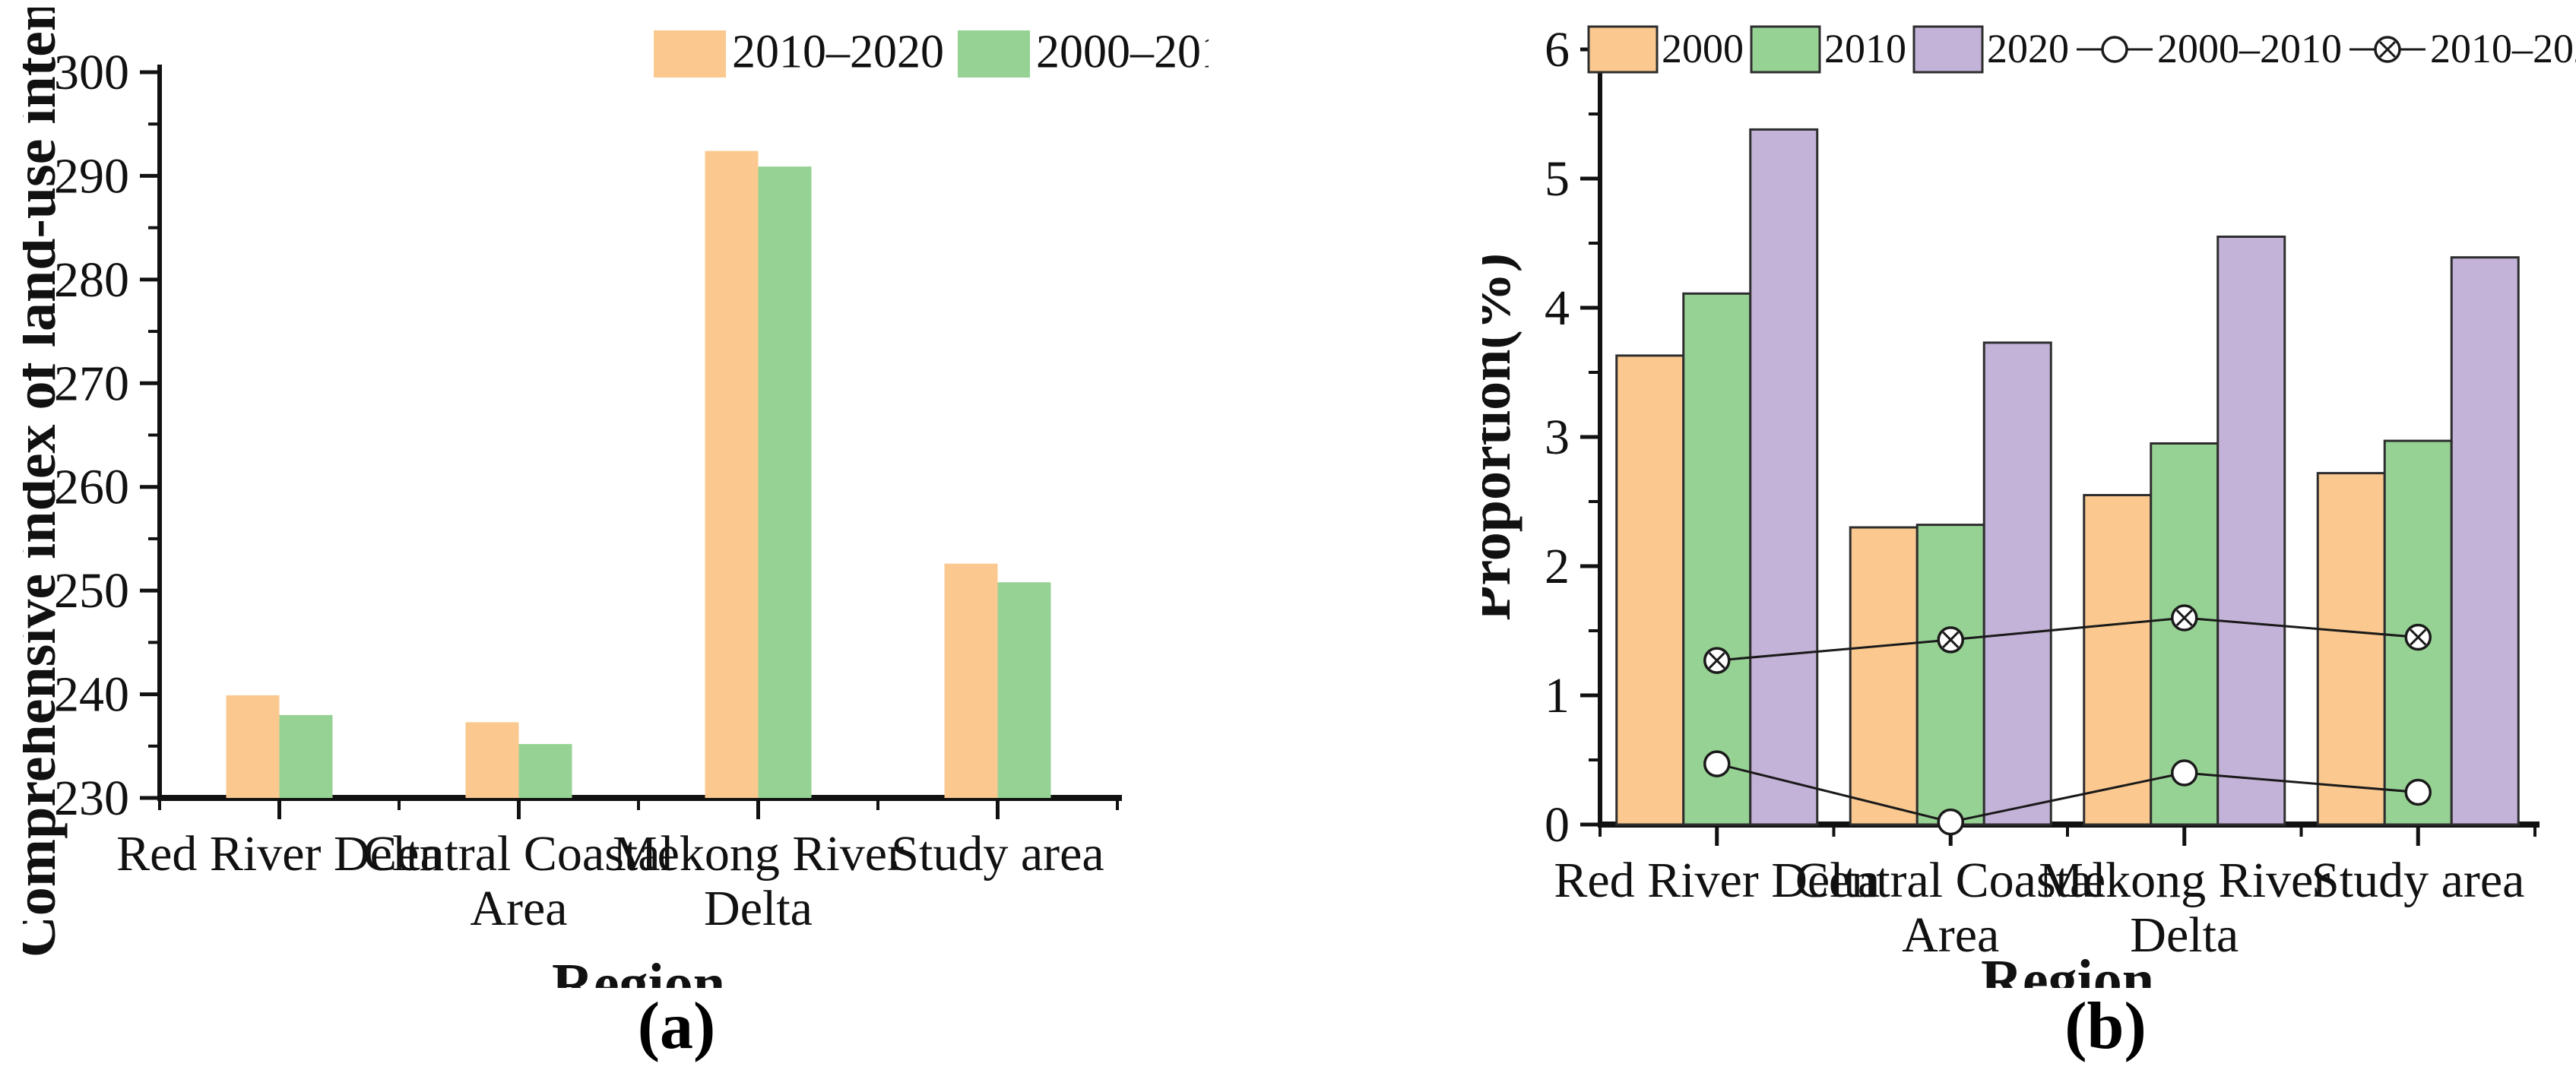 The image size is (2576, 1089). I want to click on legend: 2010–2020 2000–2010, so click(931, 52).